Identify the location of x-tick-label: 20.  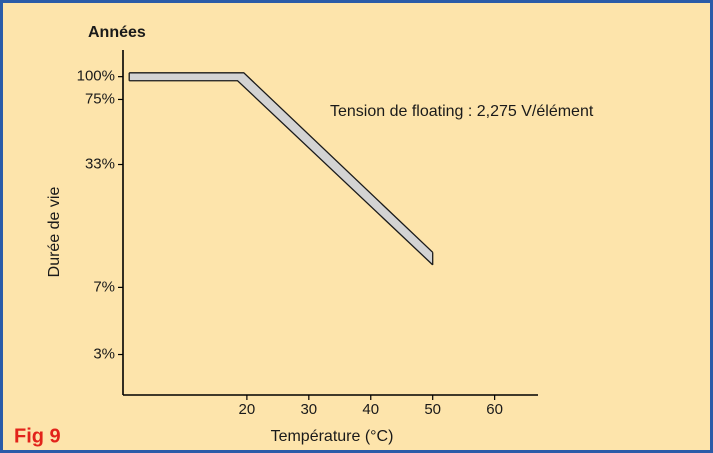
(247, 409).